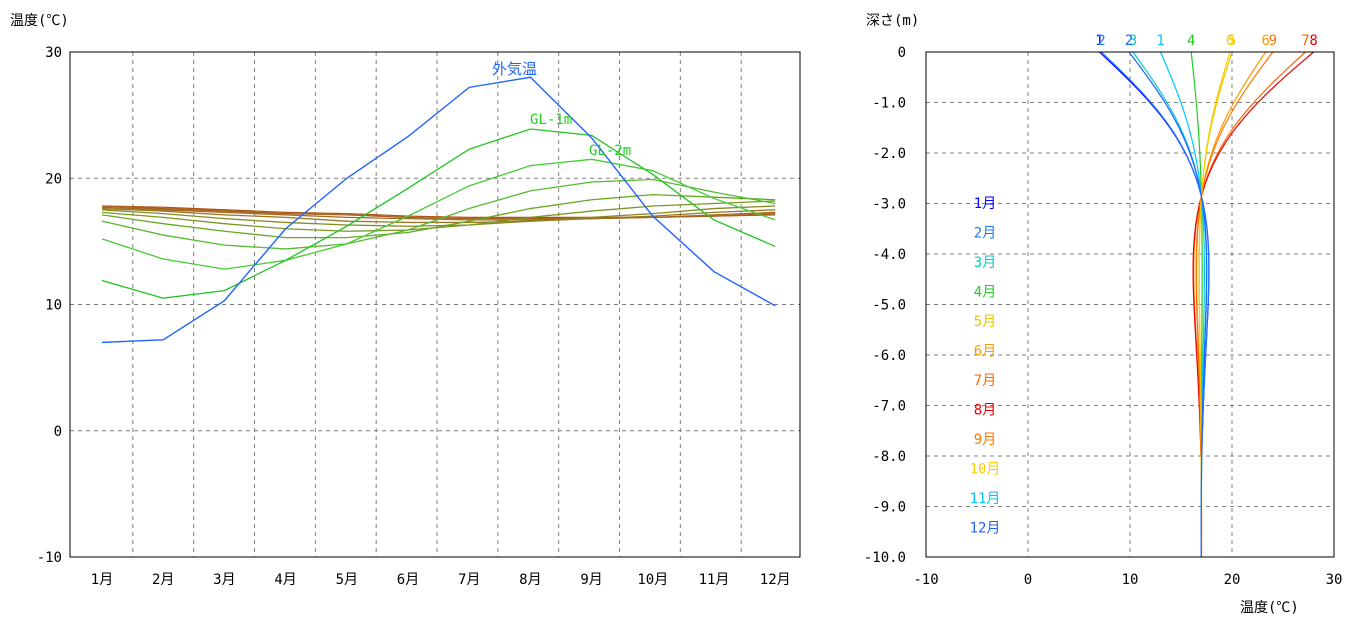 Image resolution: width=1364 pixels, height=623 pixels. Describe the element at coordinates (1334, 580) in the screenshot. I see `right-x-tick-label: 30` at that location.